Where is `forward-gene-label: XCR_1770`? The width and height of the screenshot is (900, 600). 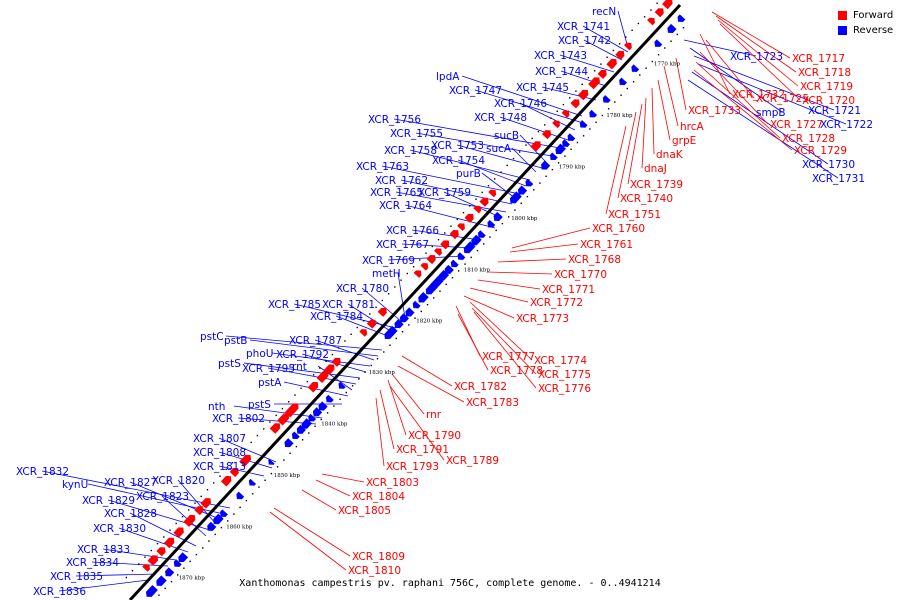 forward-gene-label: XCR_1770 is located at coordinates (580, 275).